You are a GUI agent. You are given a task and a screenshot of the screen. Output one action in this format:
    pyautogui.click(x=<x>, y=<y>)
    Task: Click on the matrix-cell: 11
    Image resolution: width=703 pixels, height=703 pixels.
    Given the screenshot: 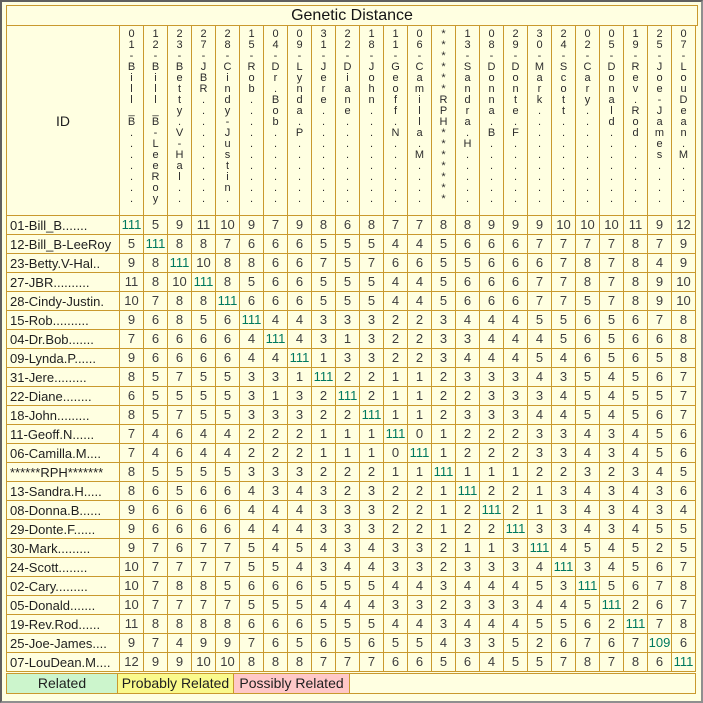 What is the action you would take?
    pyautogui.click(x=131, y=282)
    